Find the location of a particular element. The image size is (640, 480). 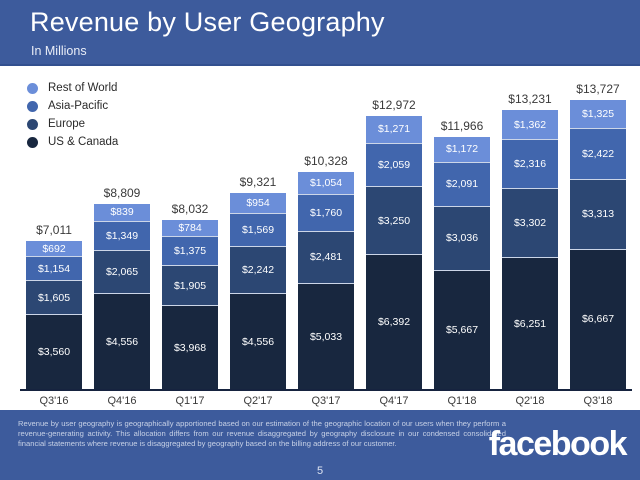

bar-segment-asia-pacific: $1,760 is located at coordinates (326, 212).